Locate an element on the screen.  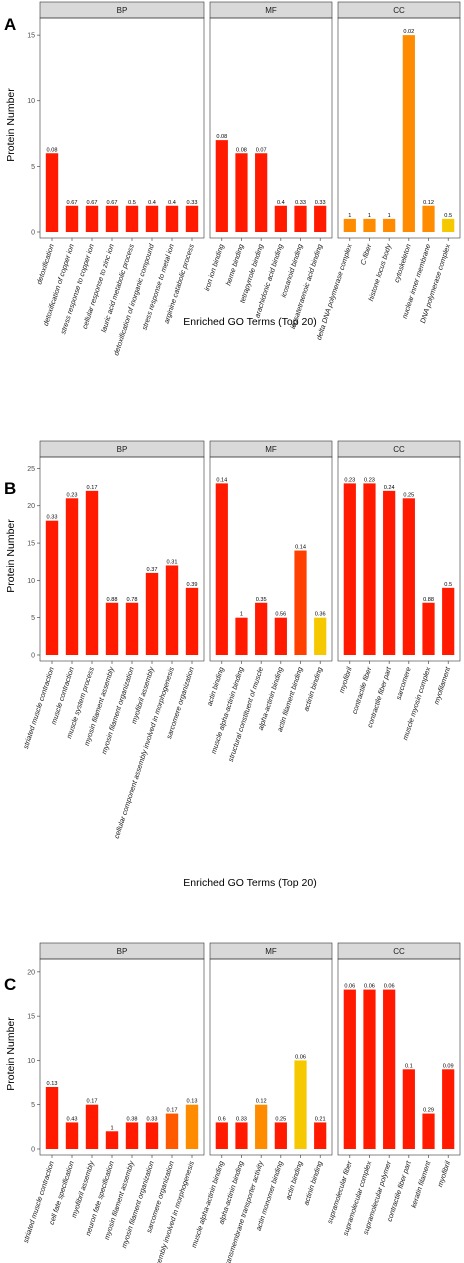
x-axis-title: Enriched GO Terms (Top 20) is located at coordinates (249, 883).